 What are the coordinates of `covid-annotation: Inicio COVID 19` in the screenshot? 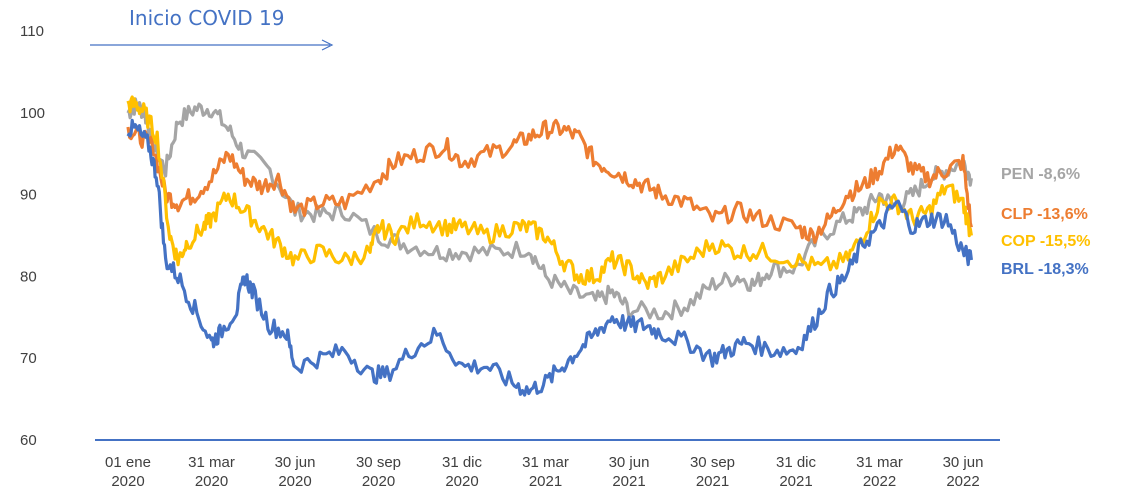 It's located at (212, 28).